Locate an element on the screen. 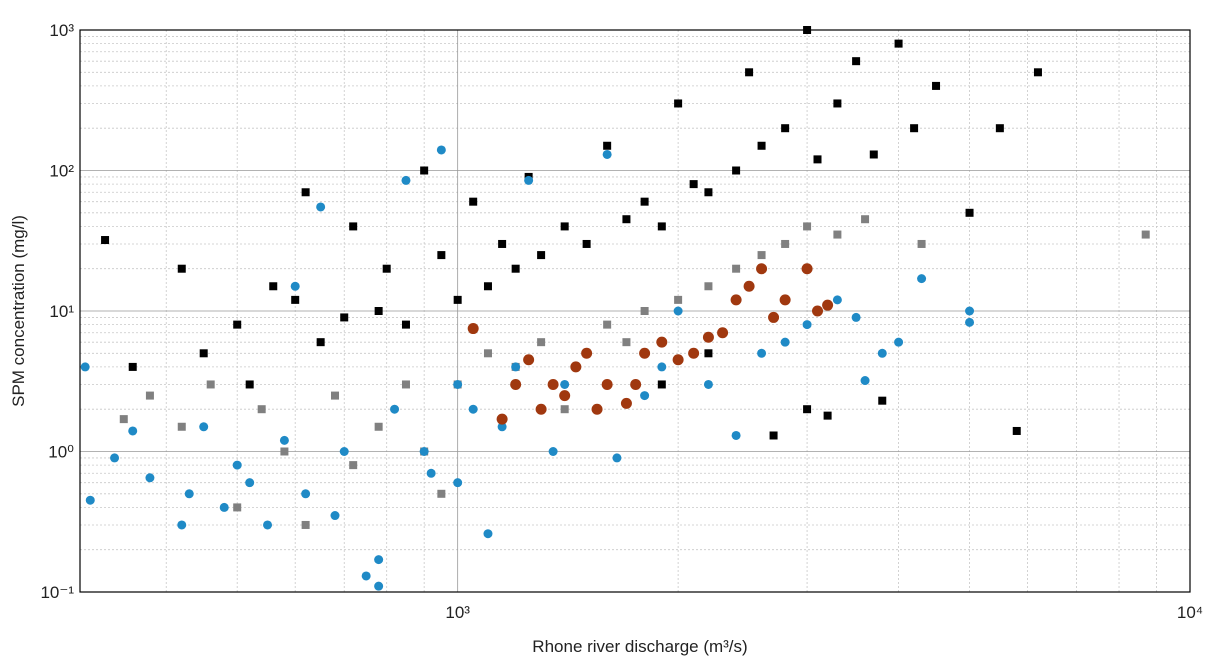 This screenshot has height=662, width=1207. y-axis-label: SPM concentration (mg/l) is located at coordinates (18, 311).